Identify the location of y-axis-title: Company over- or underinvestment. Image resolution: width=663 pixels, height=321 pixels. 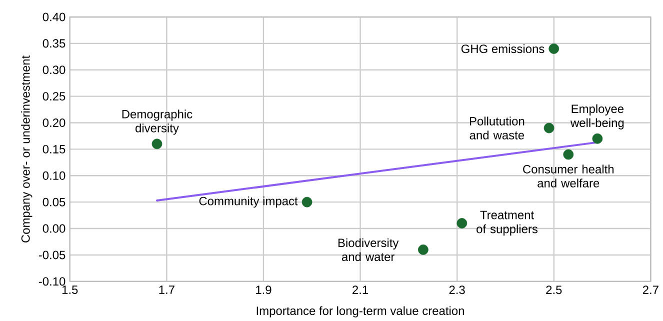
(26, 148).